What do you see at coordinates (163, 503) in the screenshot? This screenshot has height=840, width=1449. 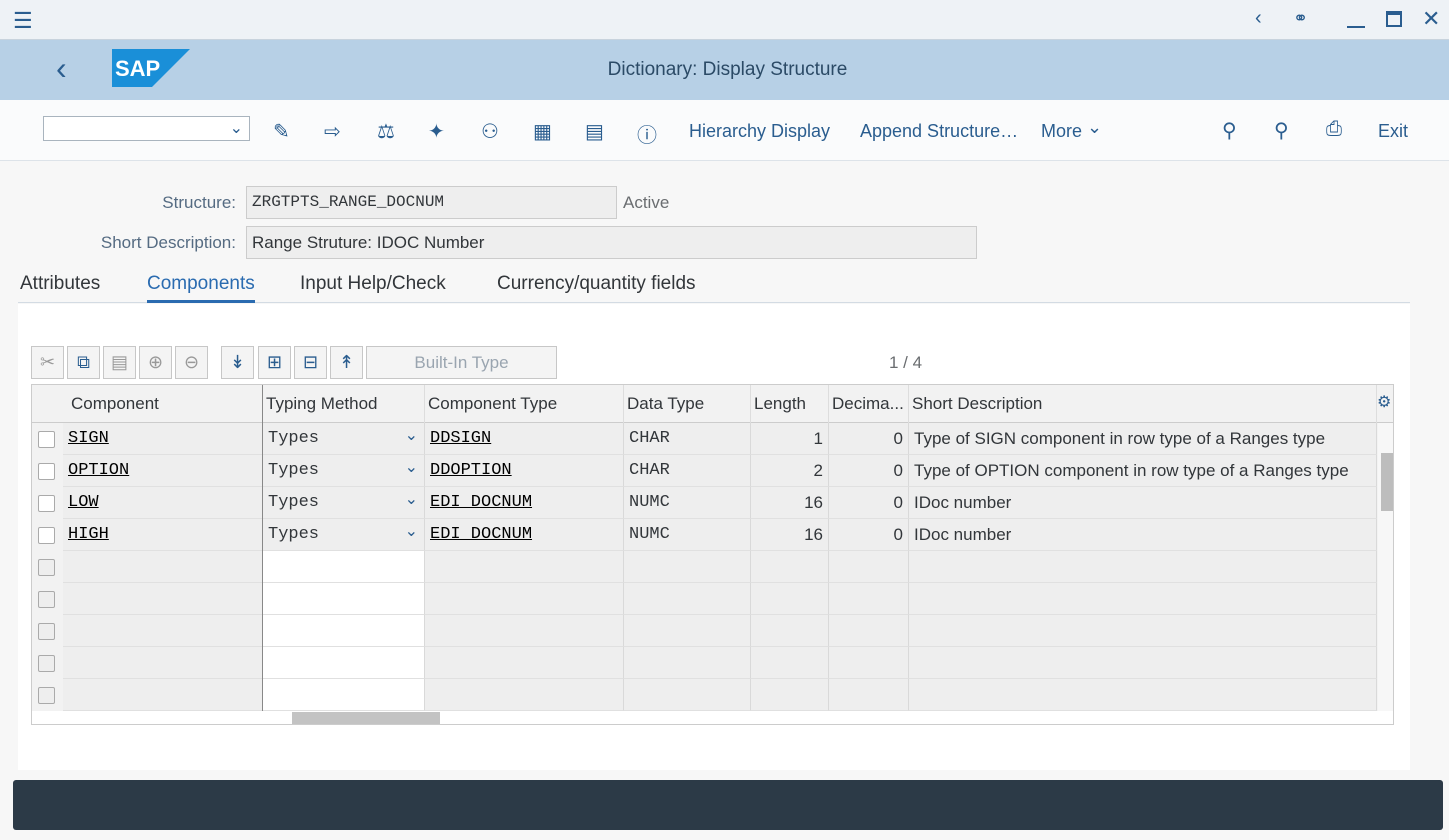 I see `table-cell: LOW` at bounding box center [163, 503].